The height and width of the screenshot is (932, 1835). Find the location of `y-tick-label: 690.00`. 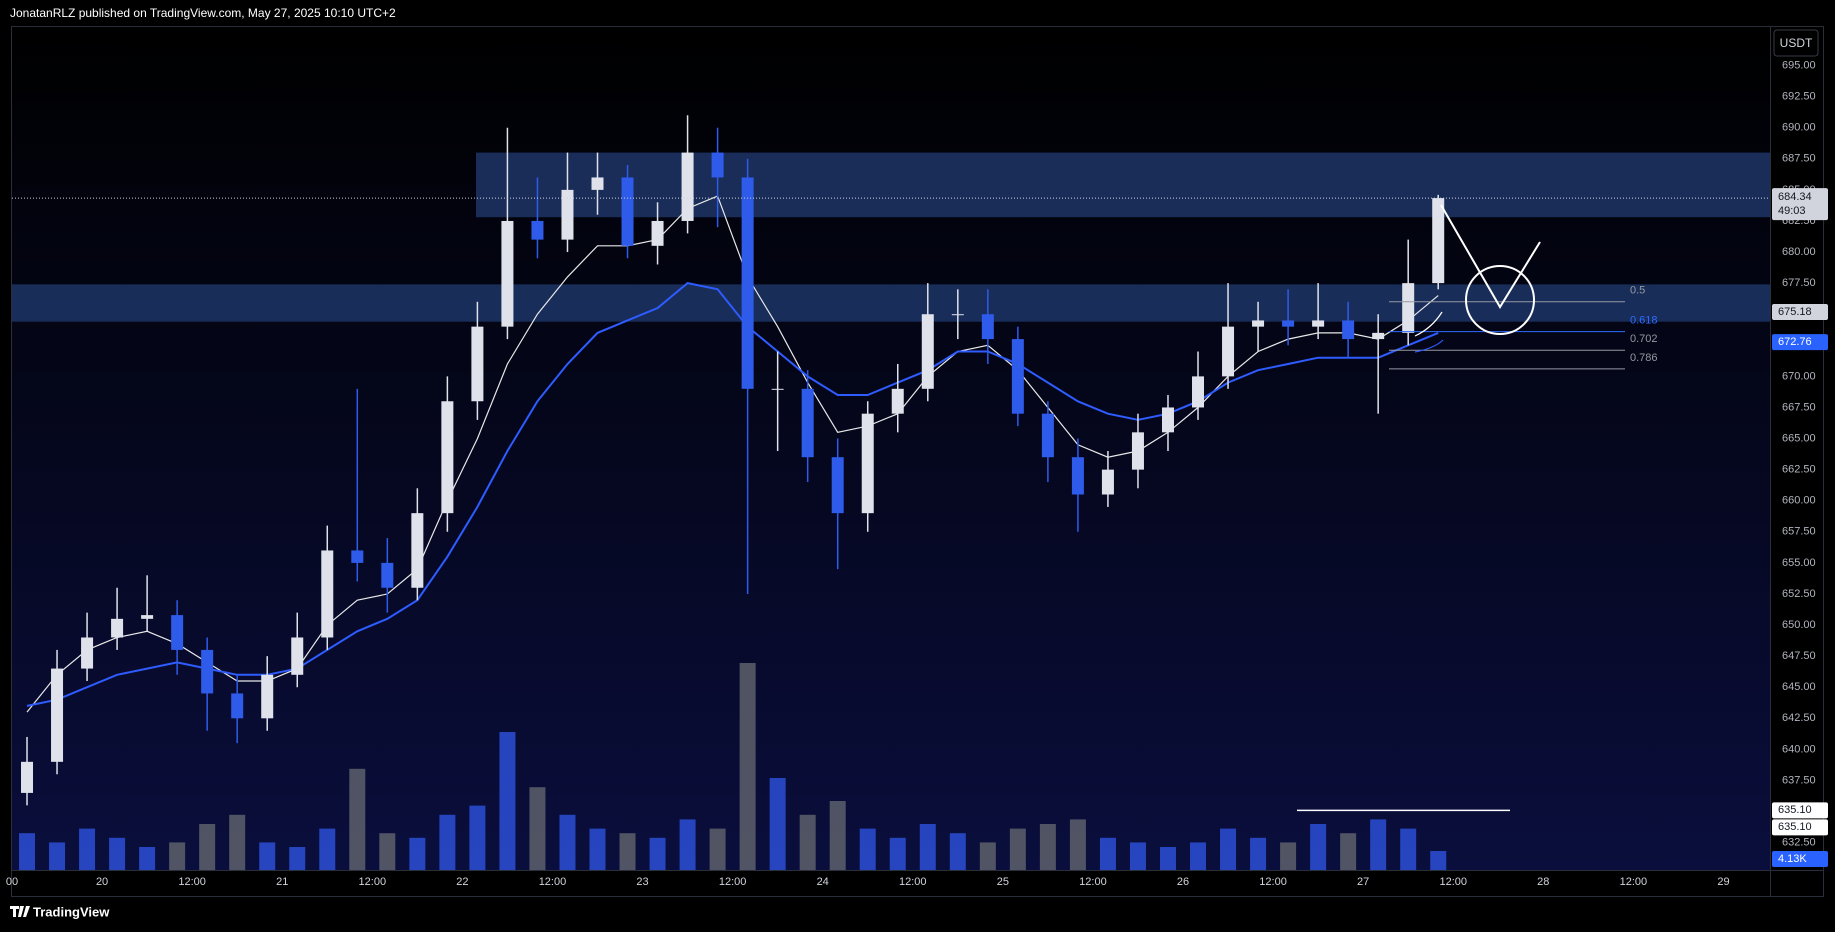

y-tick-label: 690.00 is located at coordinates (1799, 128).